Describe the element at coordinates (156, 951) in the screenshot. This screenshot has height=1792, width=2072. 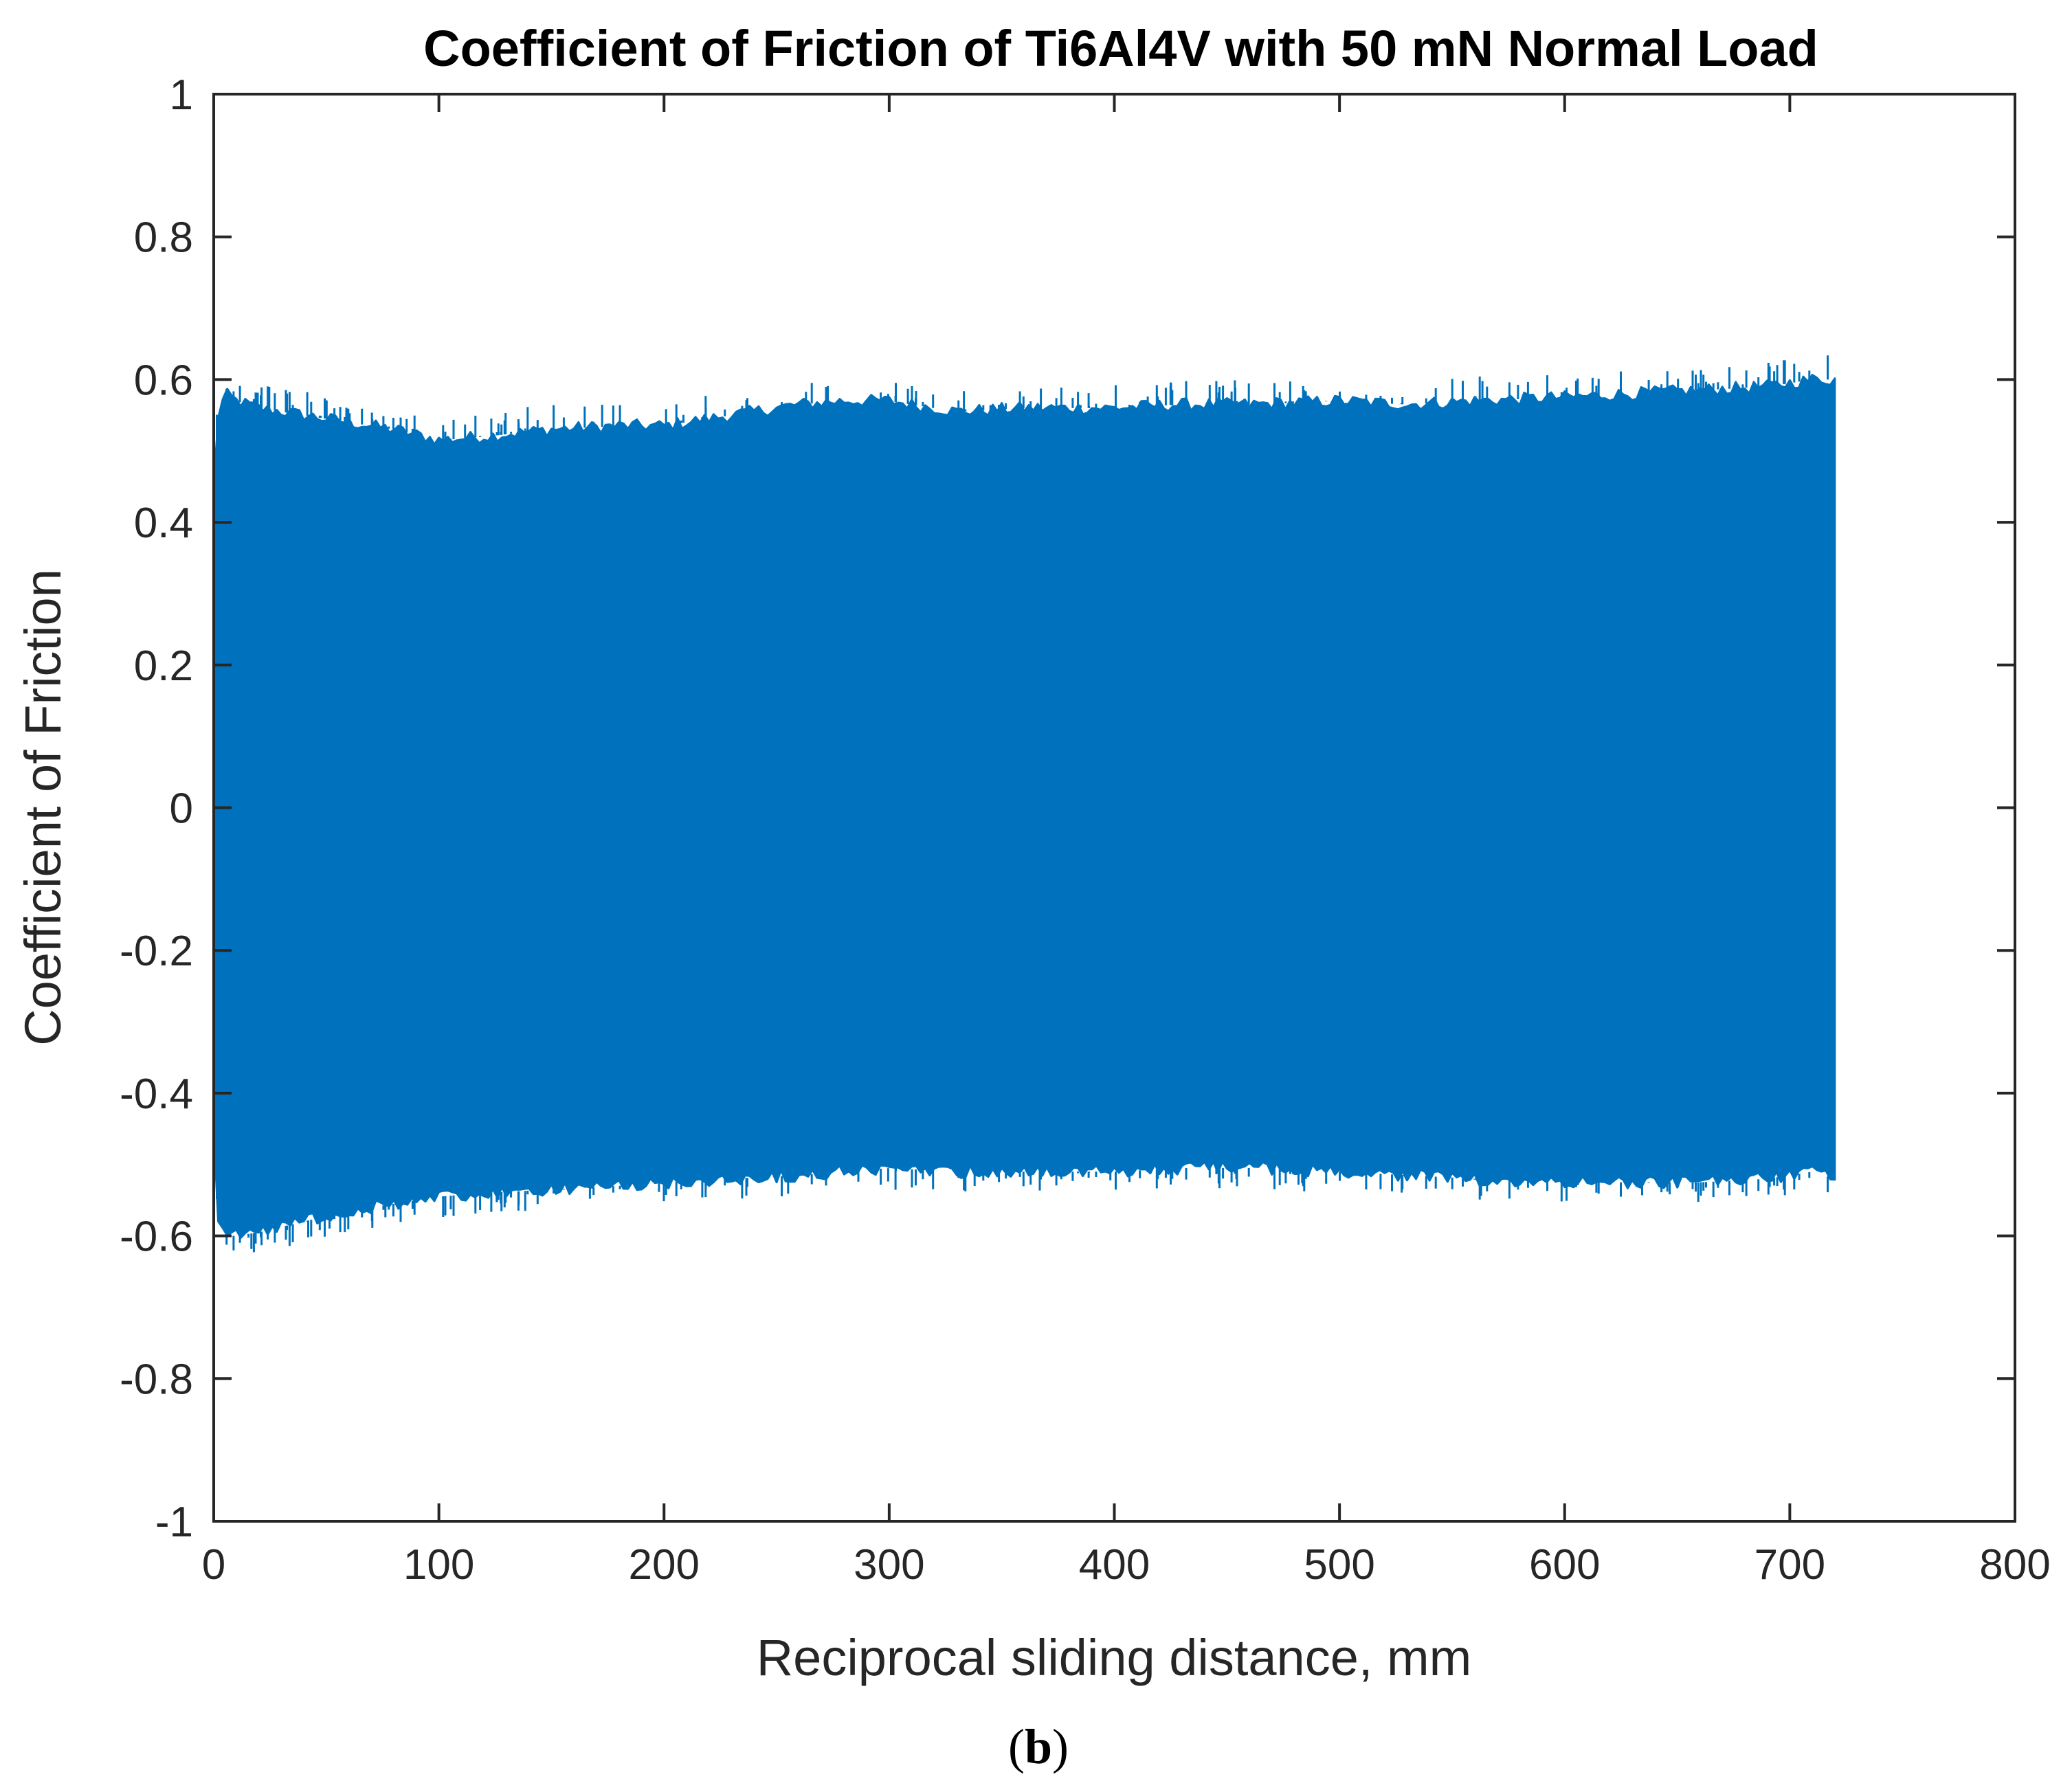
I see `y-tick-label: -0.2` at that location.